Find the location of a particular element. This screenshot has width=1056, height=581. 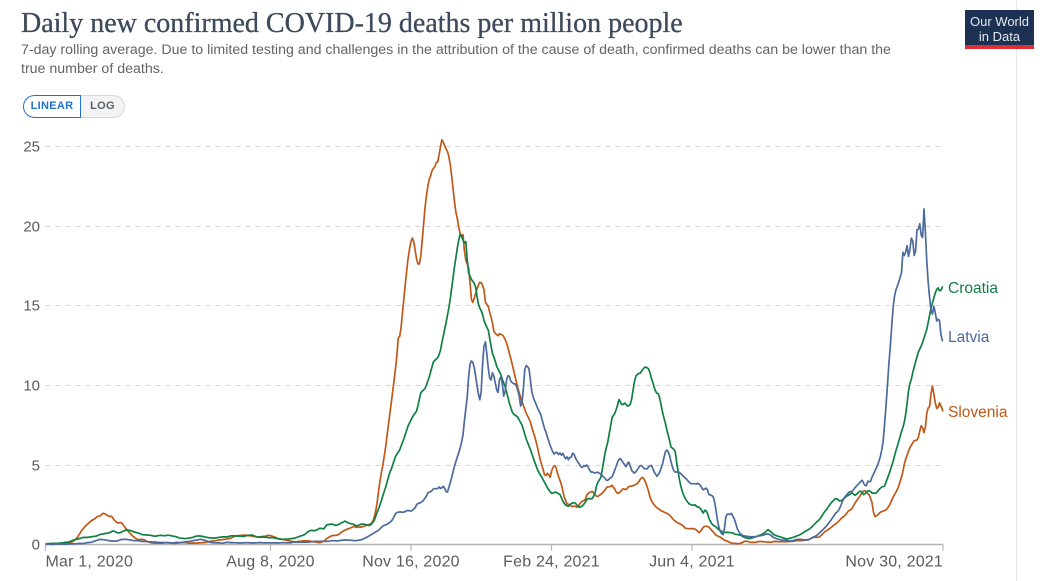

svg-text: Mar 1, 2020 is located at coordinates (90, 562).